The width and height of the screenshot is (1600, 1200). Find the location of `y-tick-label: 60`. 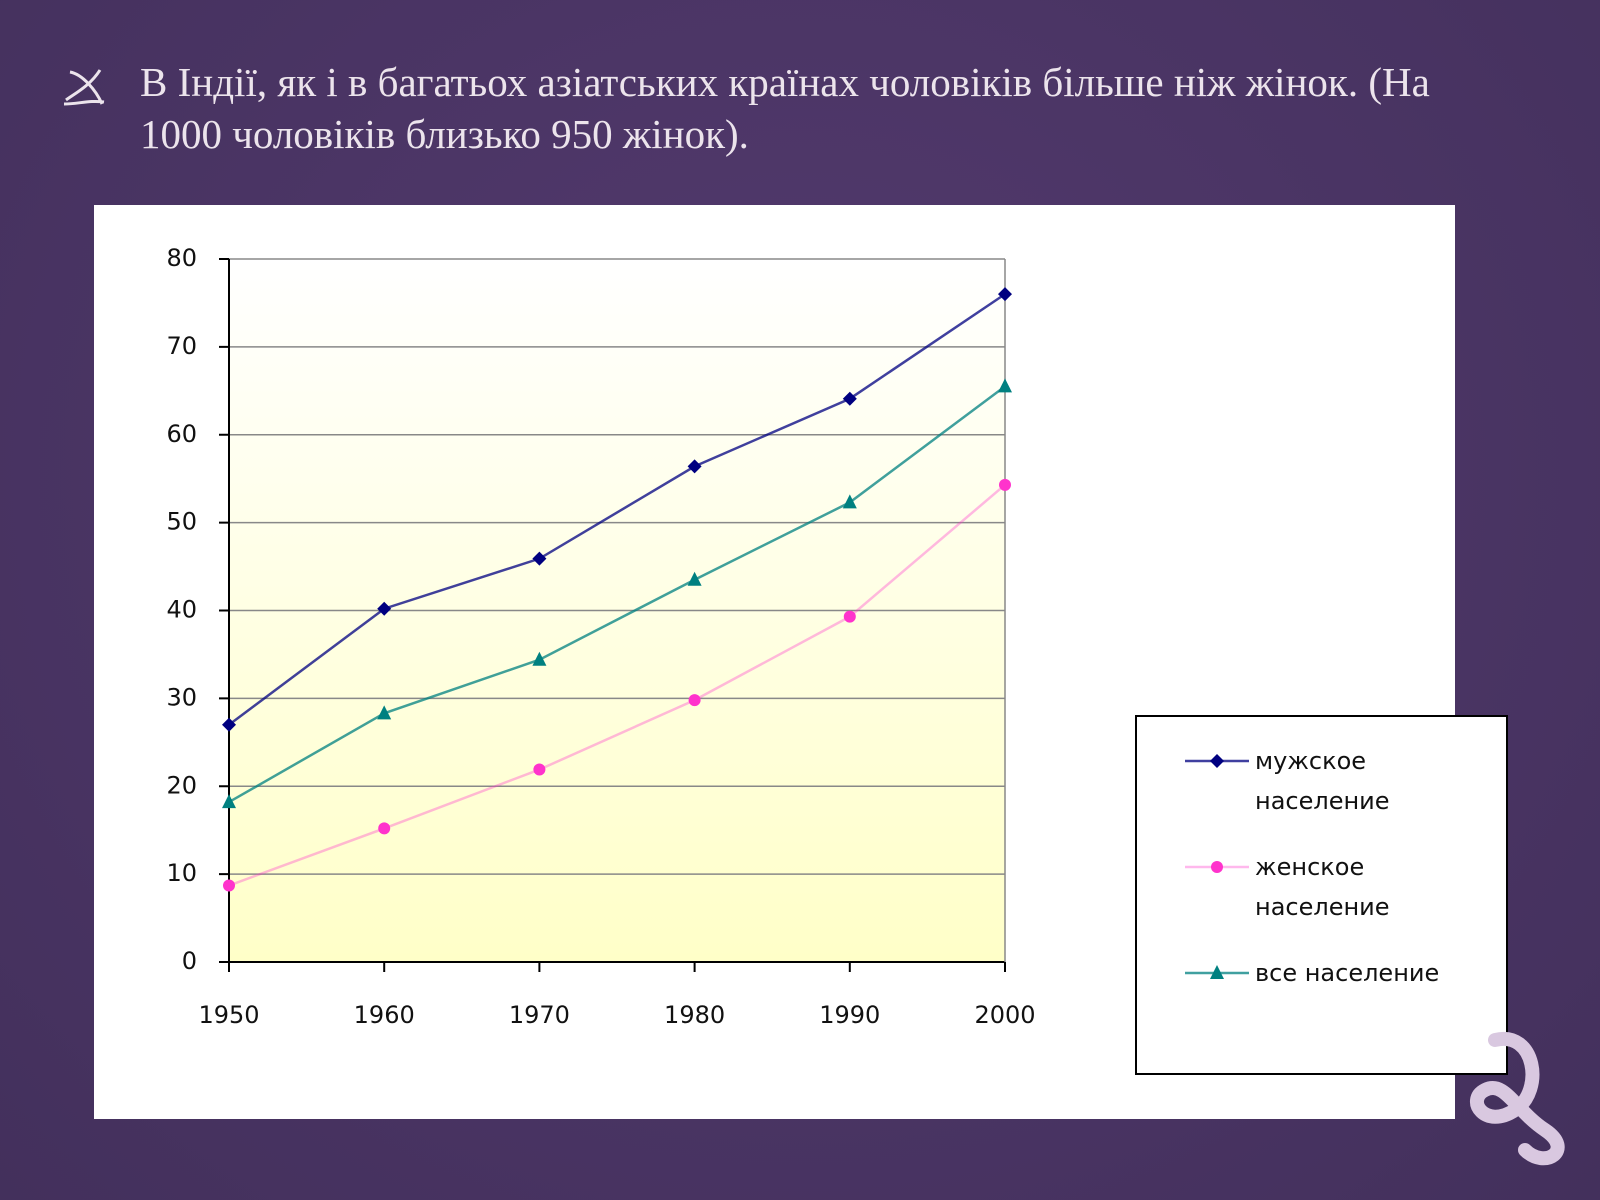

y-tick-label: 60 is located at coordinates (181, 434).